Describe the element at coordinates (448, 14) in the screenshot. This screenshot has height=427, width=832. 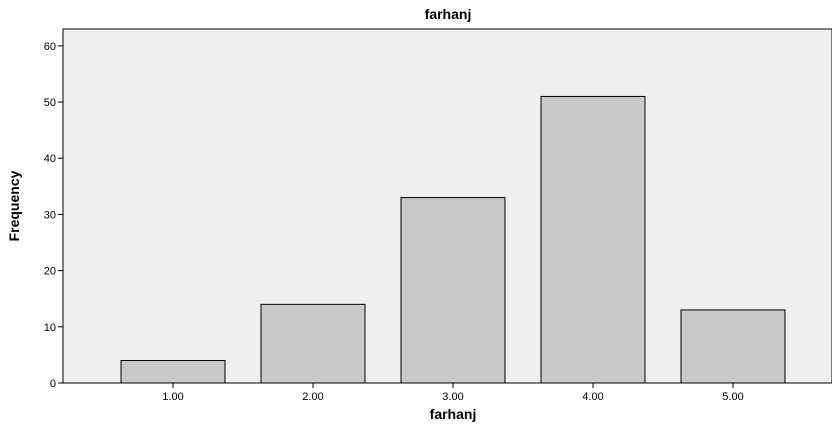
I see `chart-title: farhanj` at that location.